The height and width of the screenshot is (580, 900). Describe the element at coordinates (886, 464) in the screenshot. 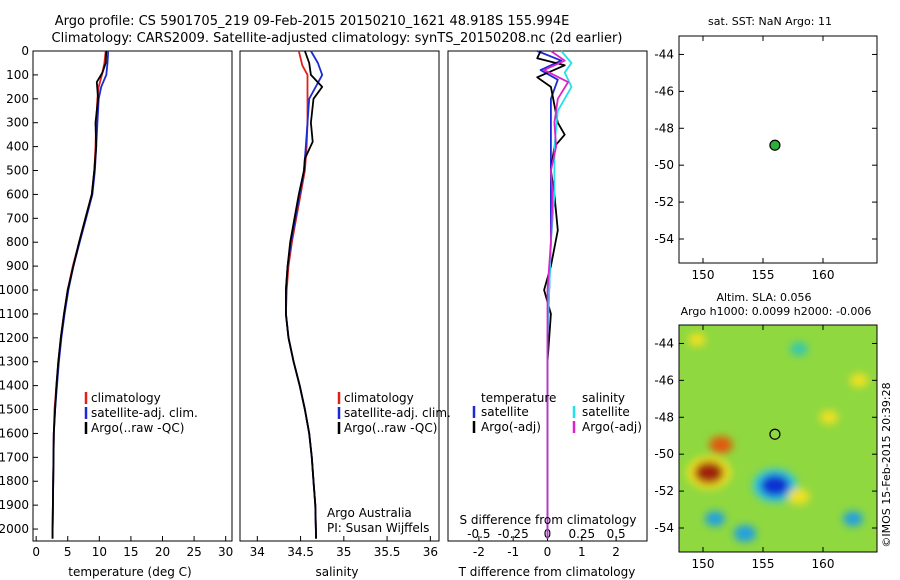

I see `timestamp-side-text: ©IMOS 15-Feb-2015 20:39:28` at that location.